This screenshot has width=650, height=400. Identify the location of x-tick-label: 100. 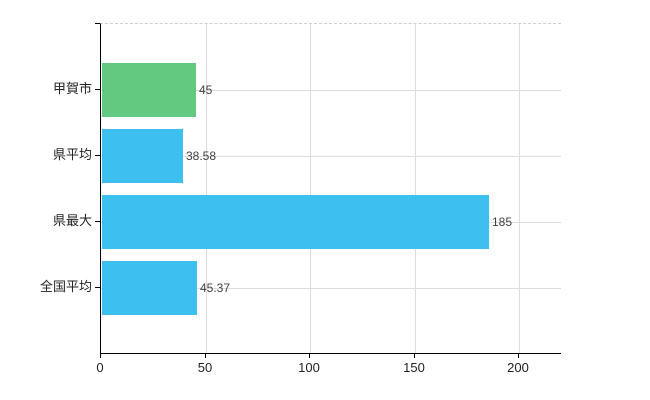
(309, 367).